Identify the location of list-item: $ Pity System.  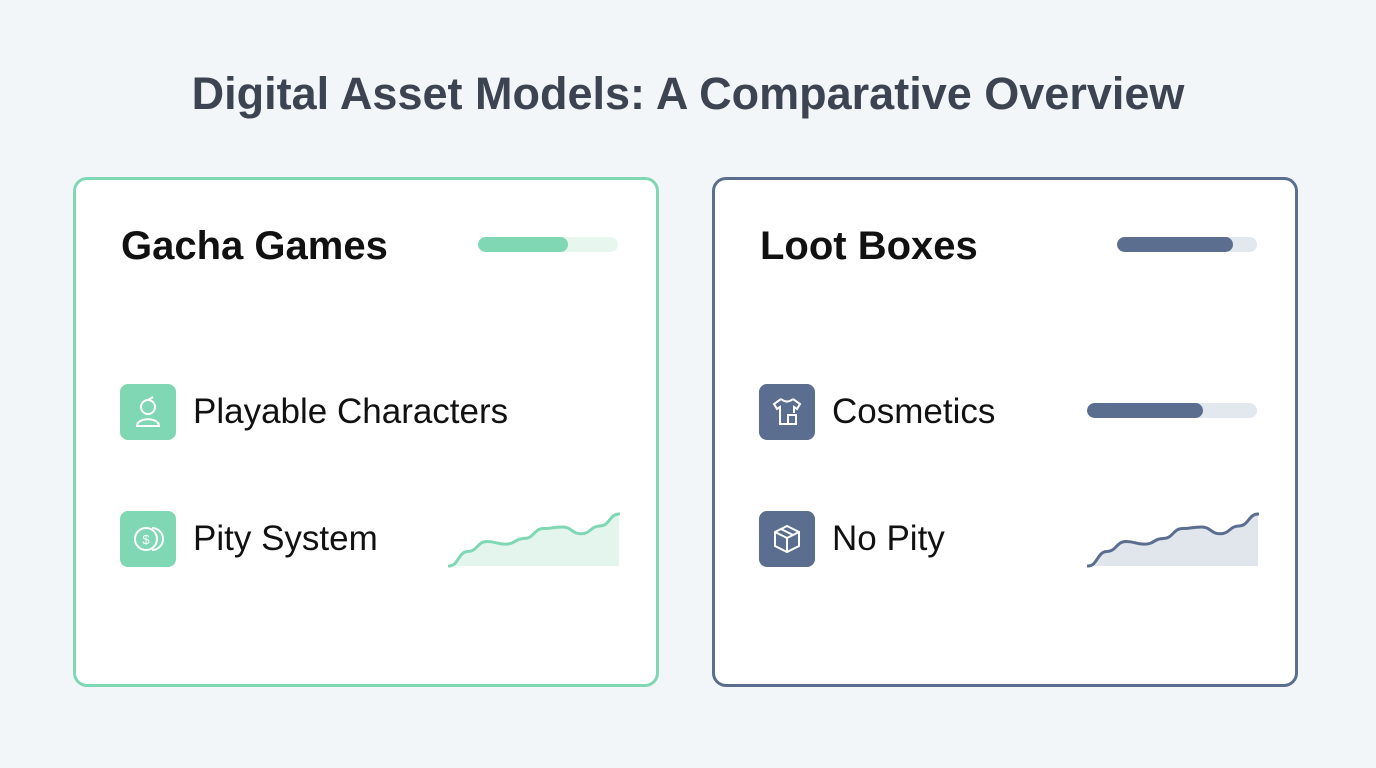
(249, 539).